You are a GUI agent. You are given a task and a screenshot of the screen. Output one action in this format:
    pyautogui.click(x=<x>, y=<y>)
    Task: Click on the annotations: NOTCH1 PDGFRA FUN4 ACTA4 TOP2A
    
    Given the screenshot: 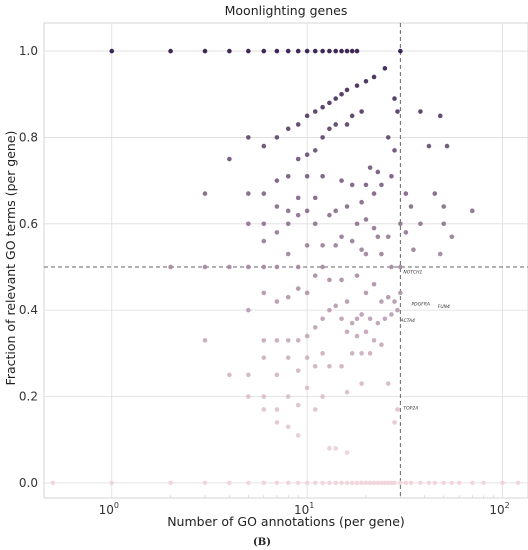 What is the action you would take?
    pyautogui.click(x=424, y=340)
    